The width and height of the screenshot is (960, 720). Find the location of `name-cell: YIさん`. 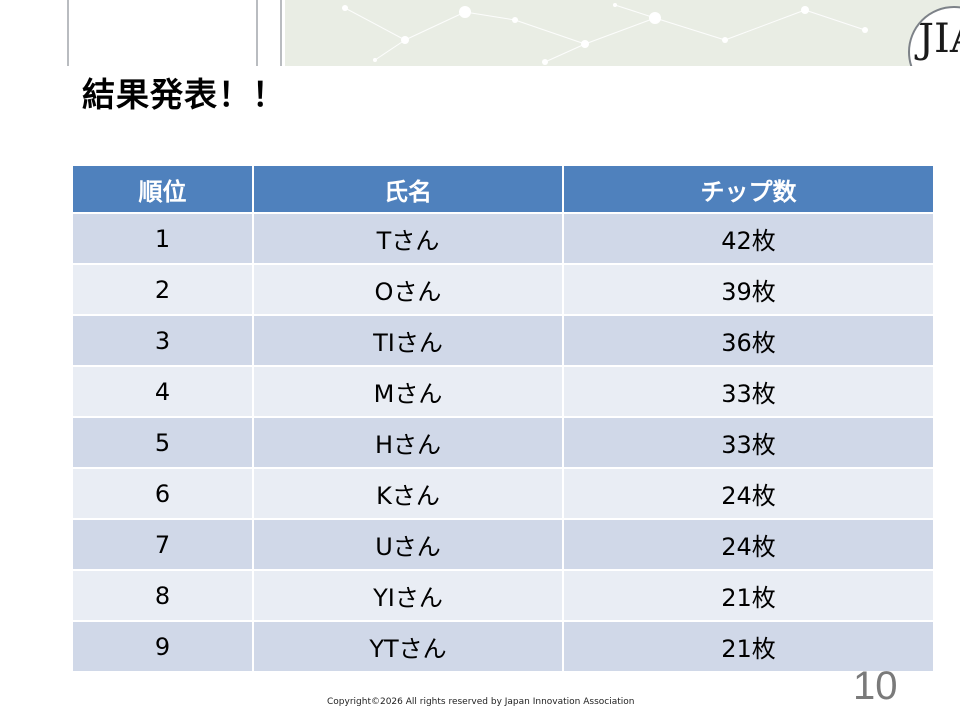

name-cell: YIさん is located at coordinates (408, 596).